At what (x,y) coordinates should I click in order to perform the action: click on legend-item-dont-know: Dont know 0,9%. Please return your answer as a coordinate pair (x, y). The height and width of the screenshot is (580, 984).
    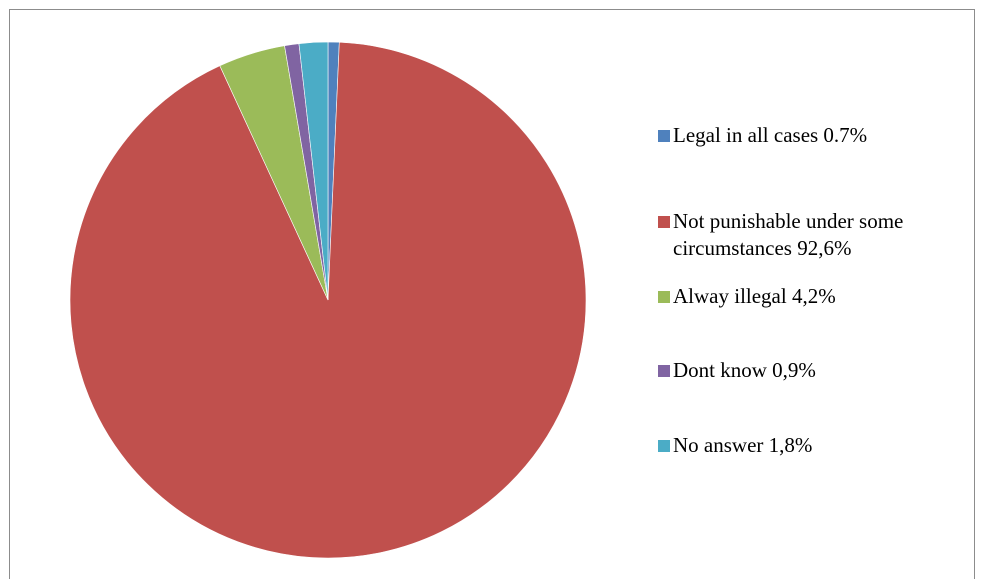
    Looking at the image, I should click on (815, 370).